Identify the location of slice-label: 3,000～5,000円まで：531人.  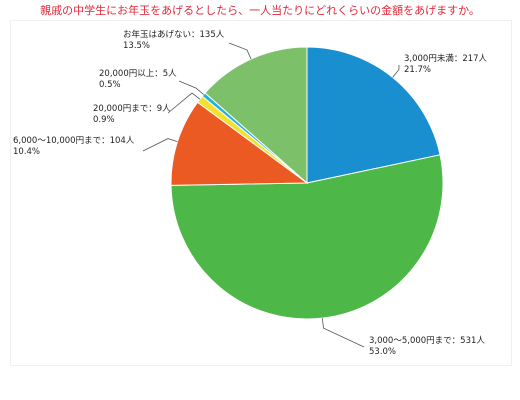
(427, 341).